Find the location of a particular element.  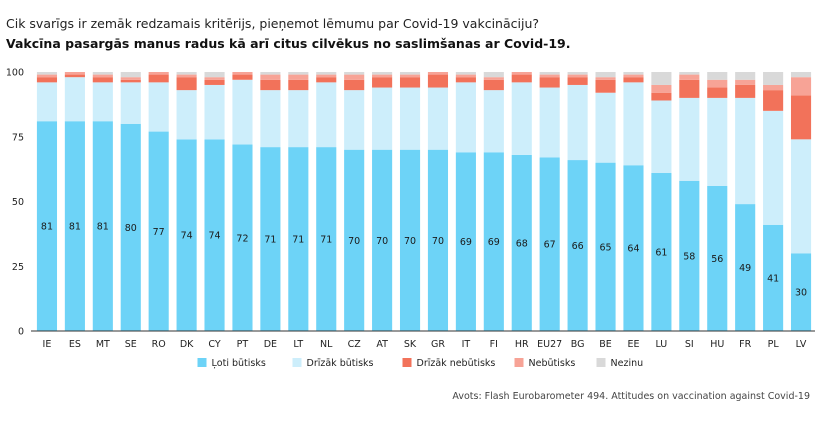

bar-value-label: 69 is located at coordinates (466, 242).